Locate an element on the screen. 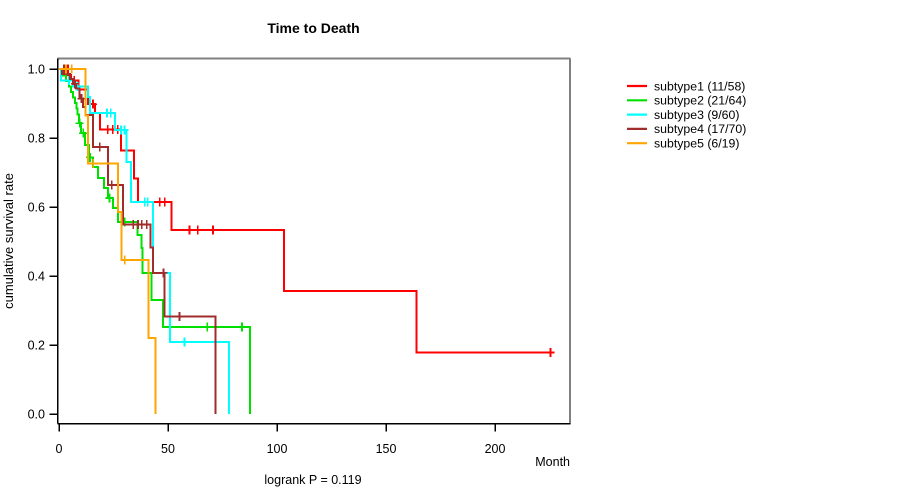 The image size is (900, 500). chart-title: Time to Death is located at coordinates (313, 28).